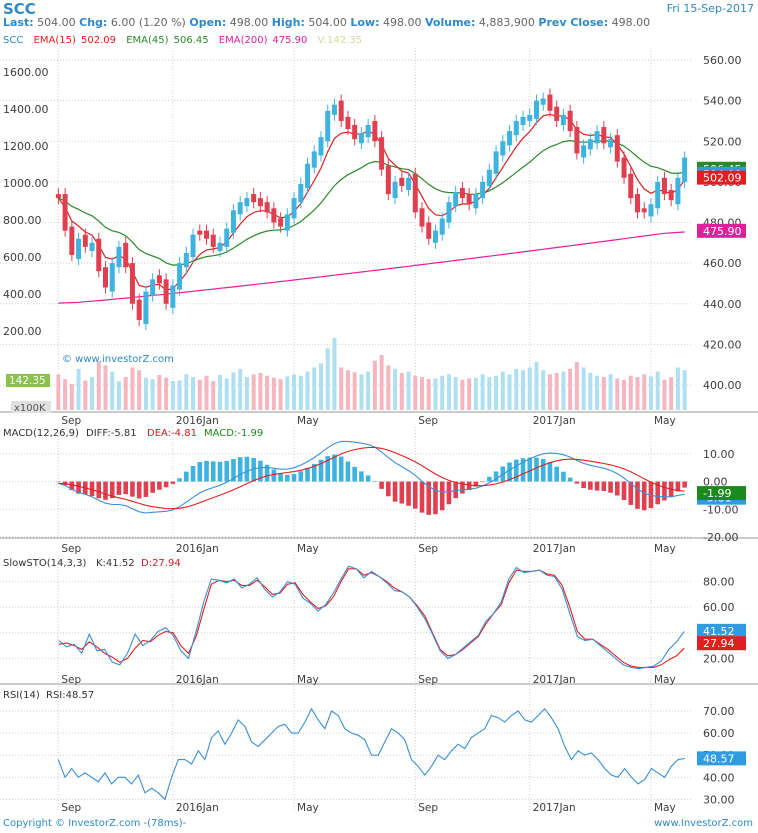  What do you see at coordinates (371, 202) in the screenshot?
I see `ema45-line` at bounding box center [371, 202].